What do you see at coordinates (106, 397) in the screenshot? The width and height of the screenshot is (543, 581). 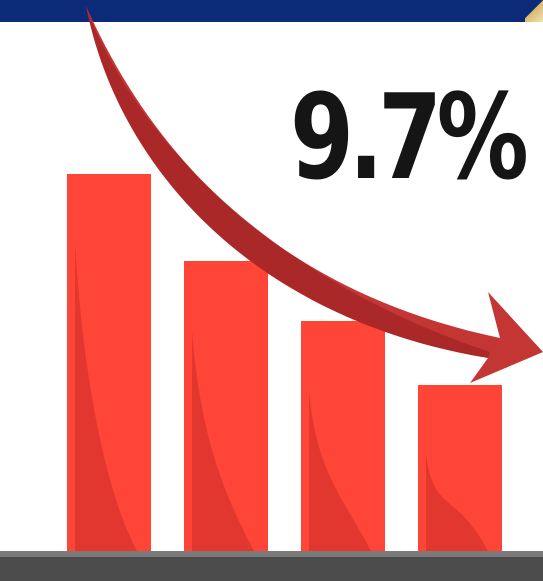 I see `bar-1-shadow` at bounding box center [106, 397].